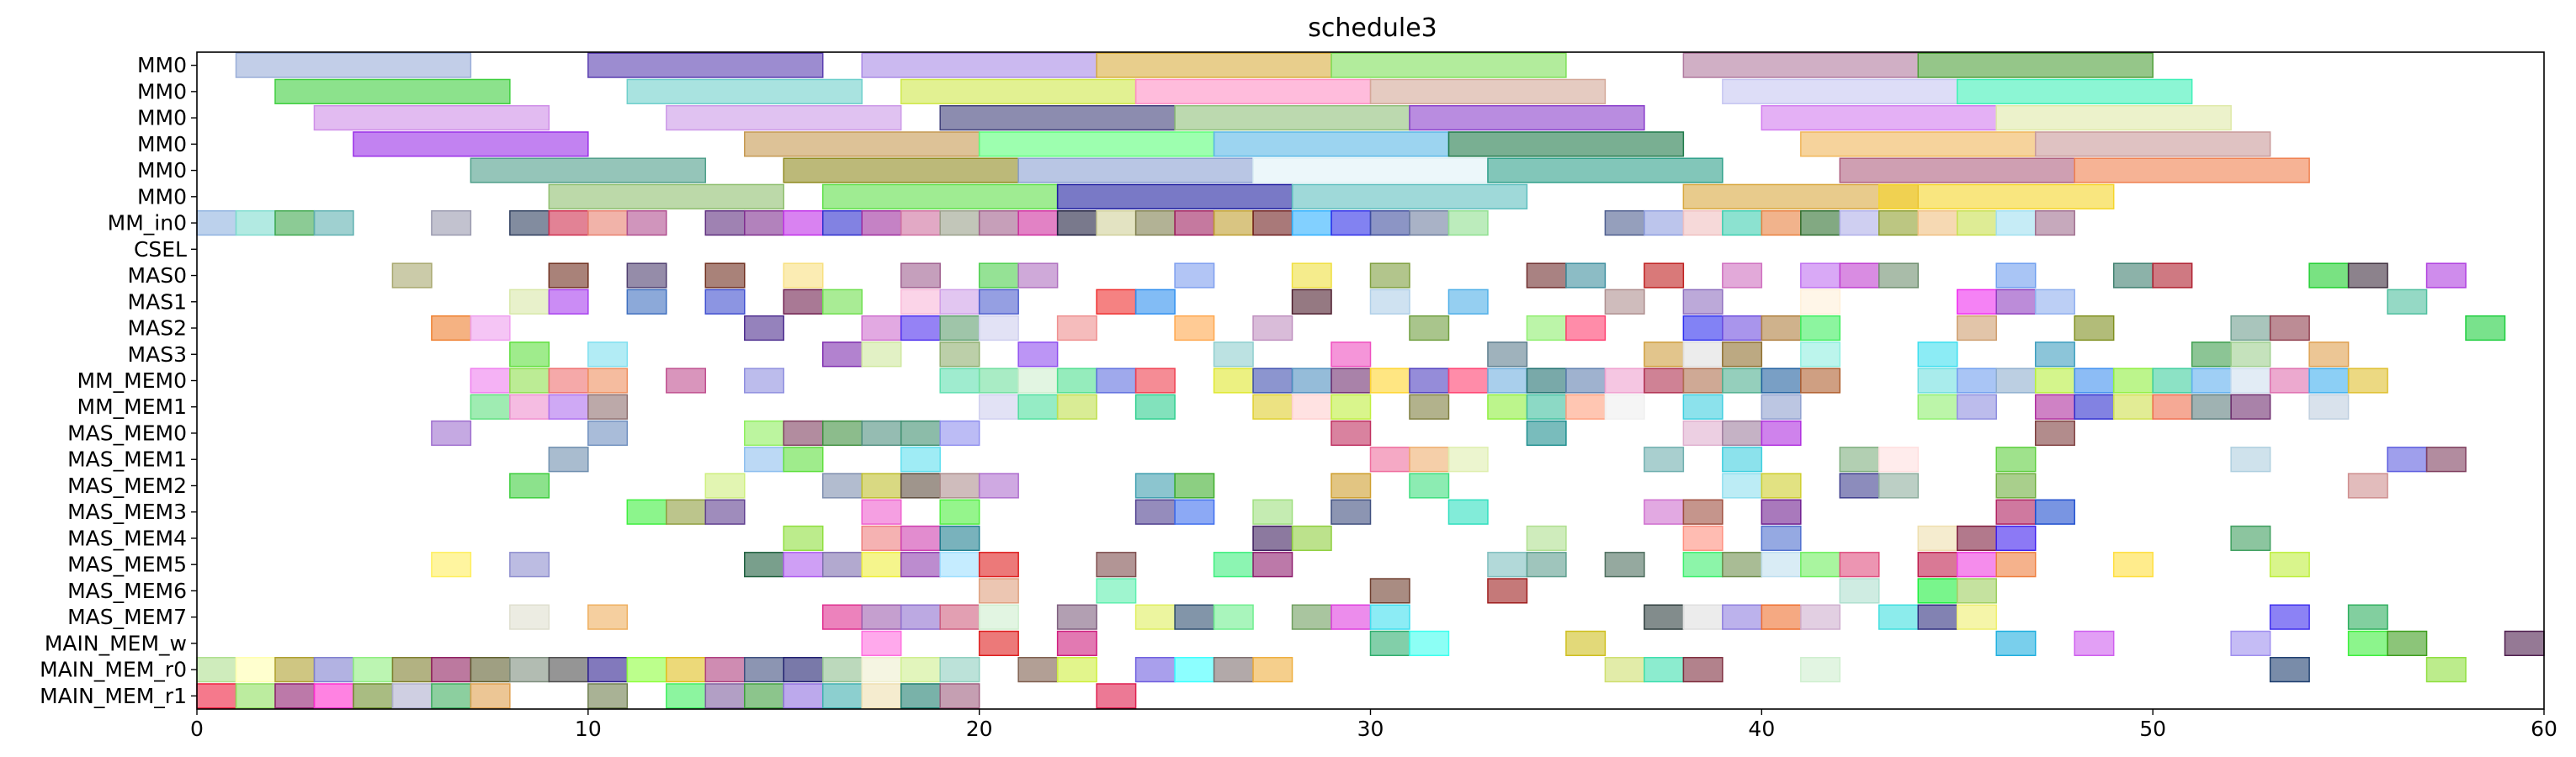  Describe the element at coordinates (127, 538) in the screenshot. I see `y-tick-label: MAS_MEM4` at that location.